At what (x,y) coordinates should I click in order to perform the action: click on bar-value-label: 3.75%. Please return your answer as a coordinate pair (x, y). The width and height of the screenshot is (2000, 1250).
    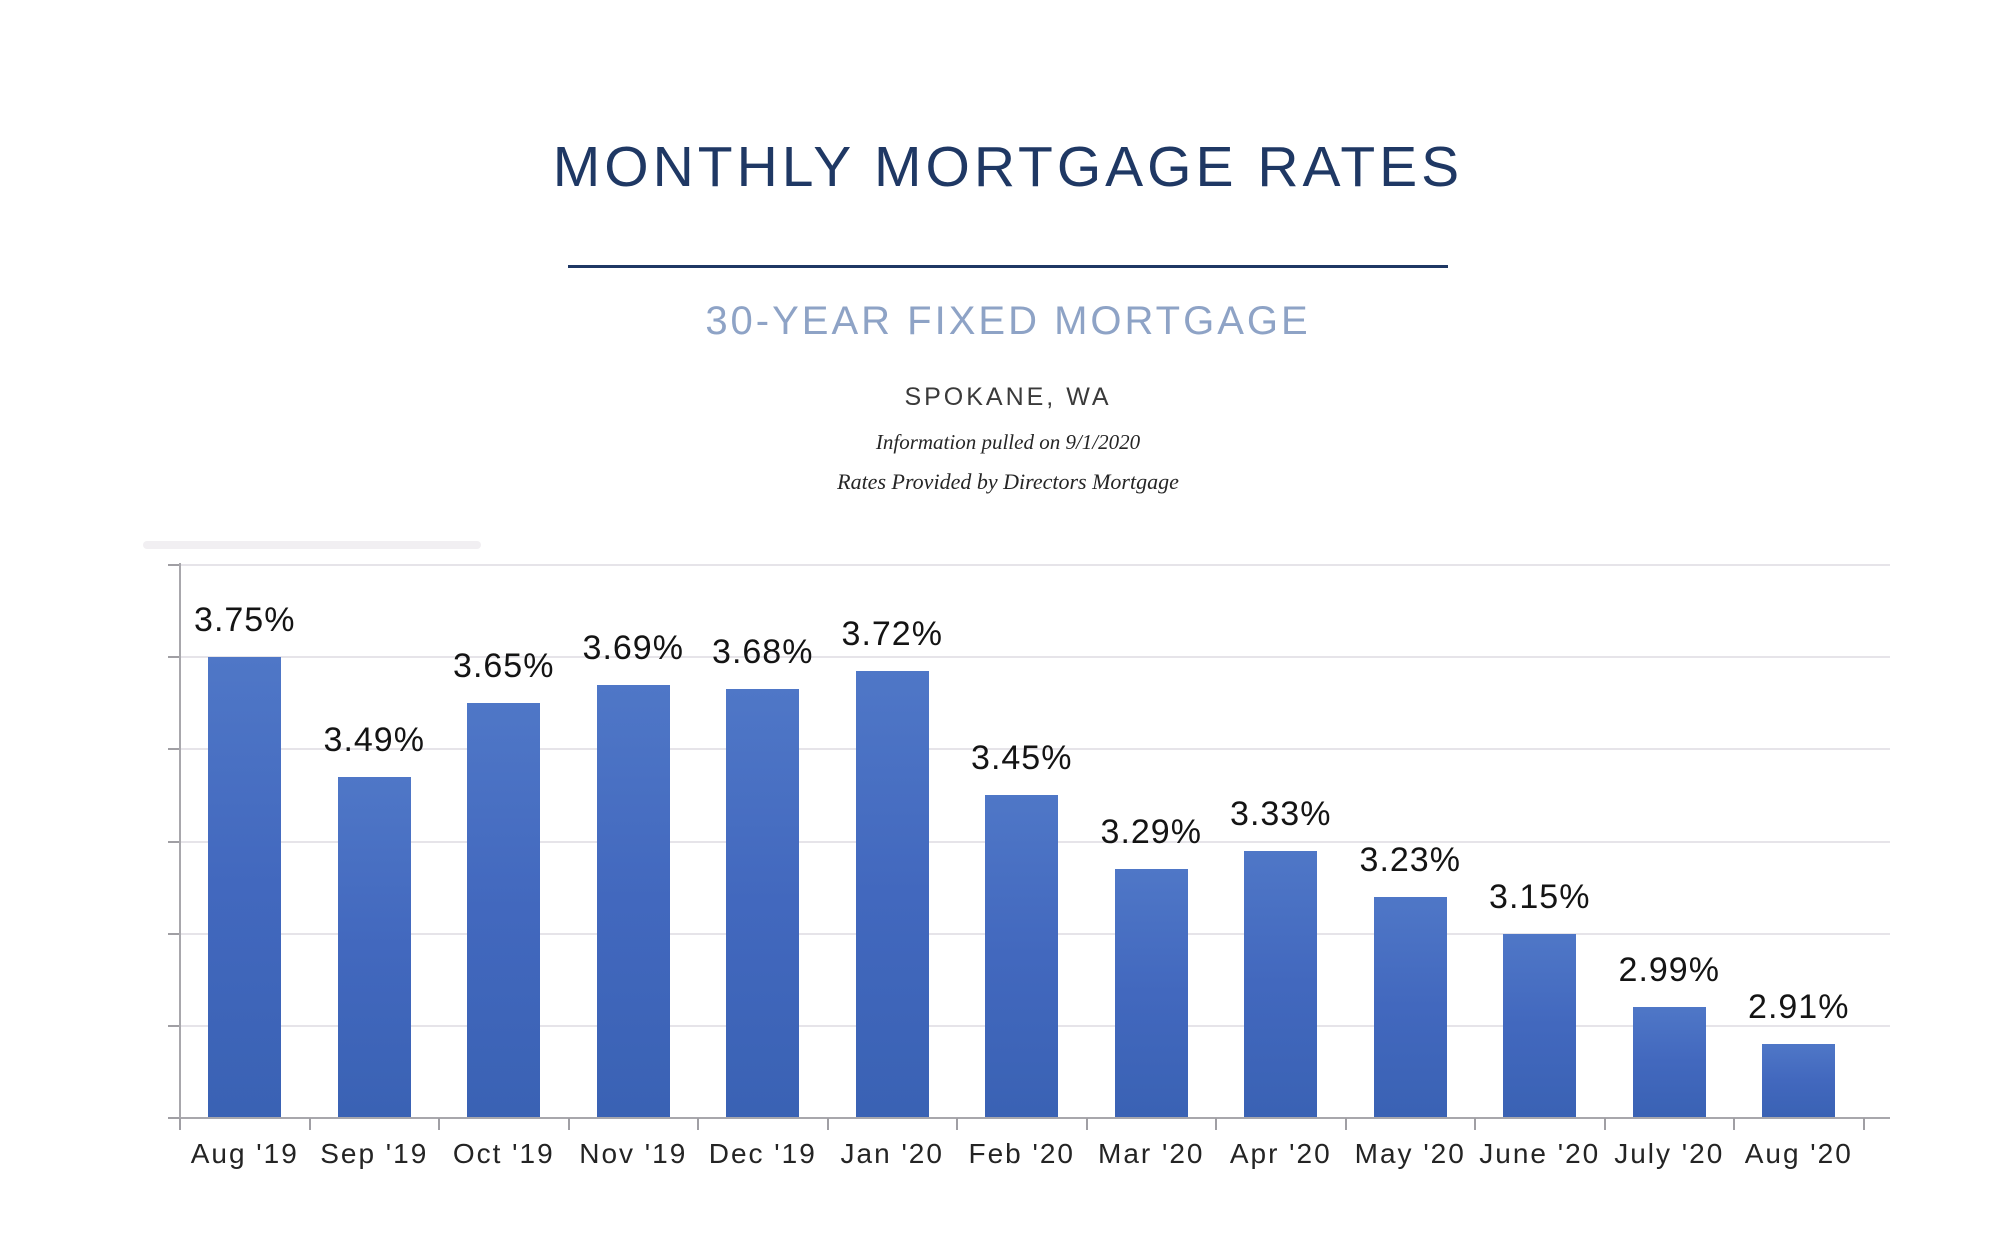
    Looking at the image, I should click on (245, 620).